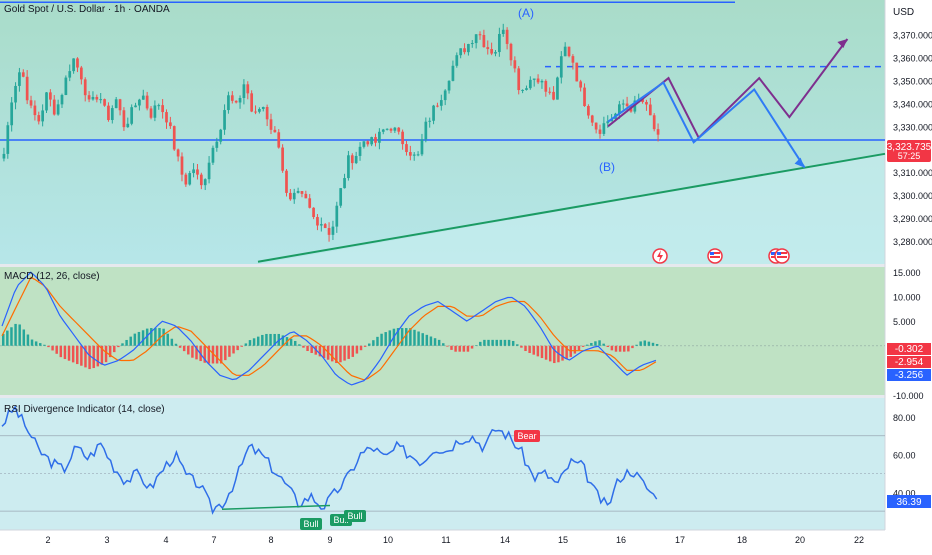  I want to click on time-tick-label: 4, so click(165, 540).